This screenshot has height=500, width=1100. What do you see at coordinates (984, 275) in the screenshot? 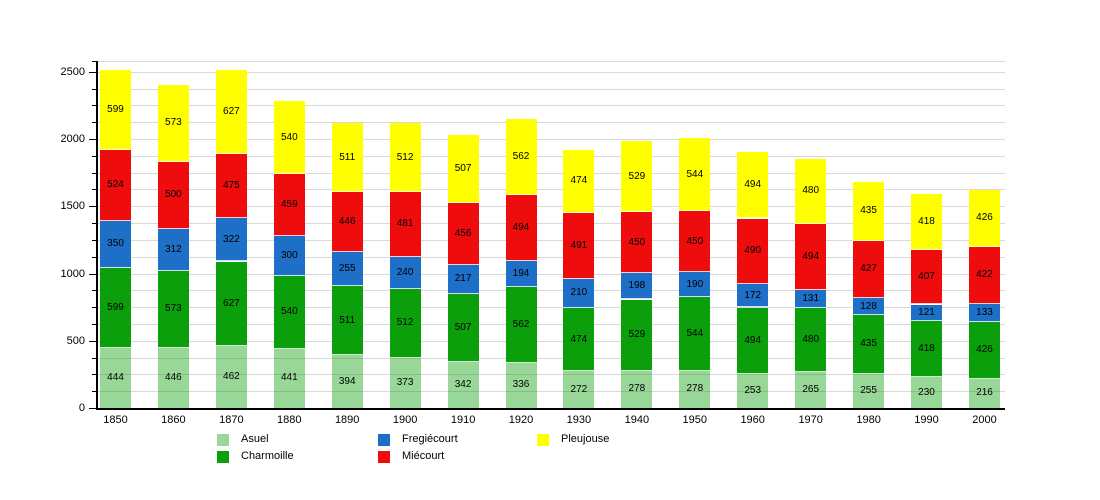
I see `bar-segment-miecourt: 422` at bounding box center [984, 275].